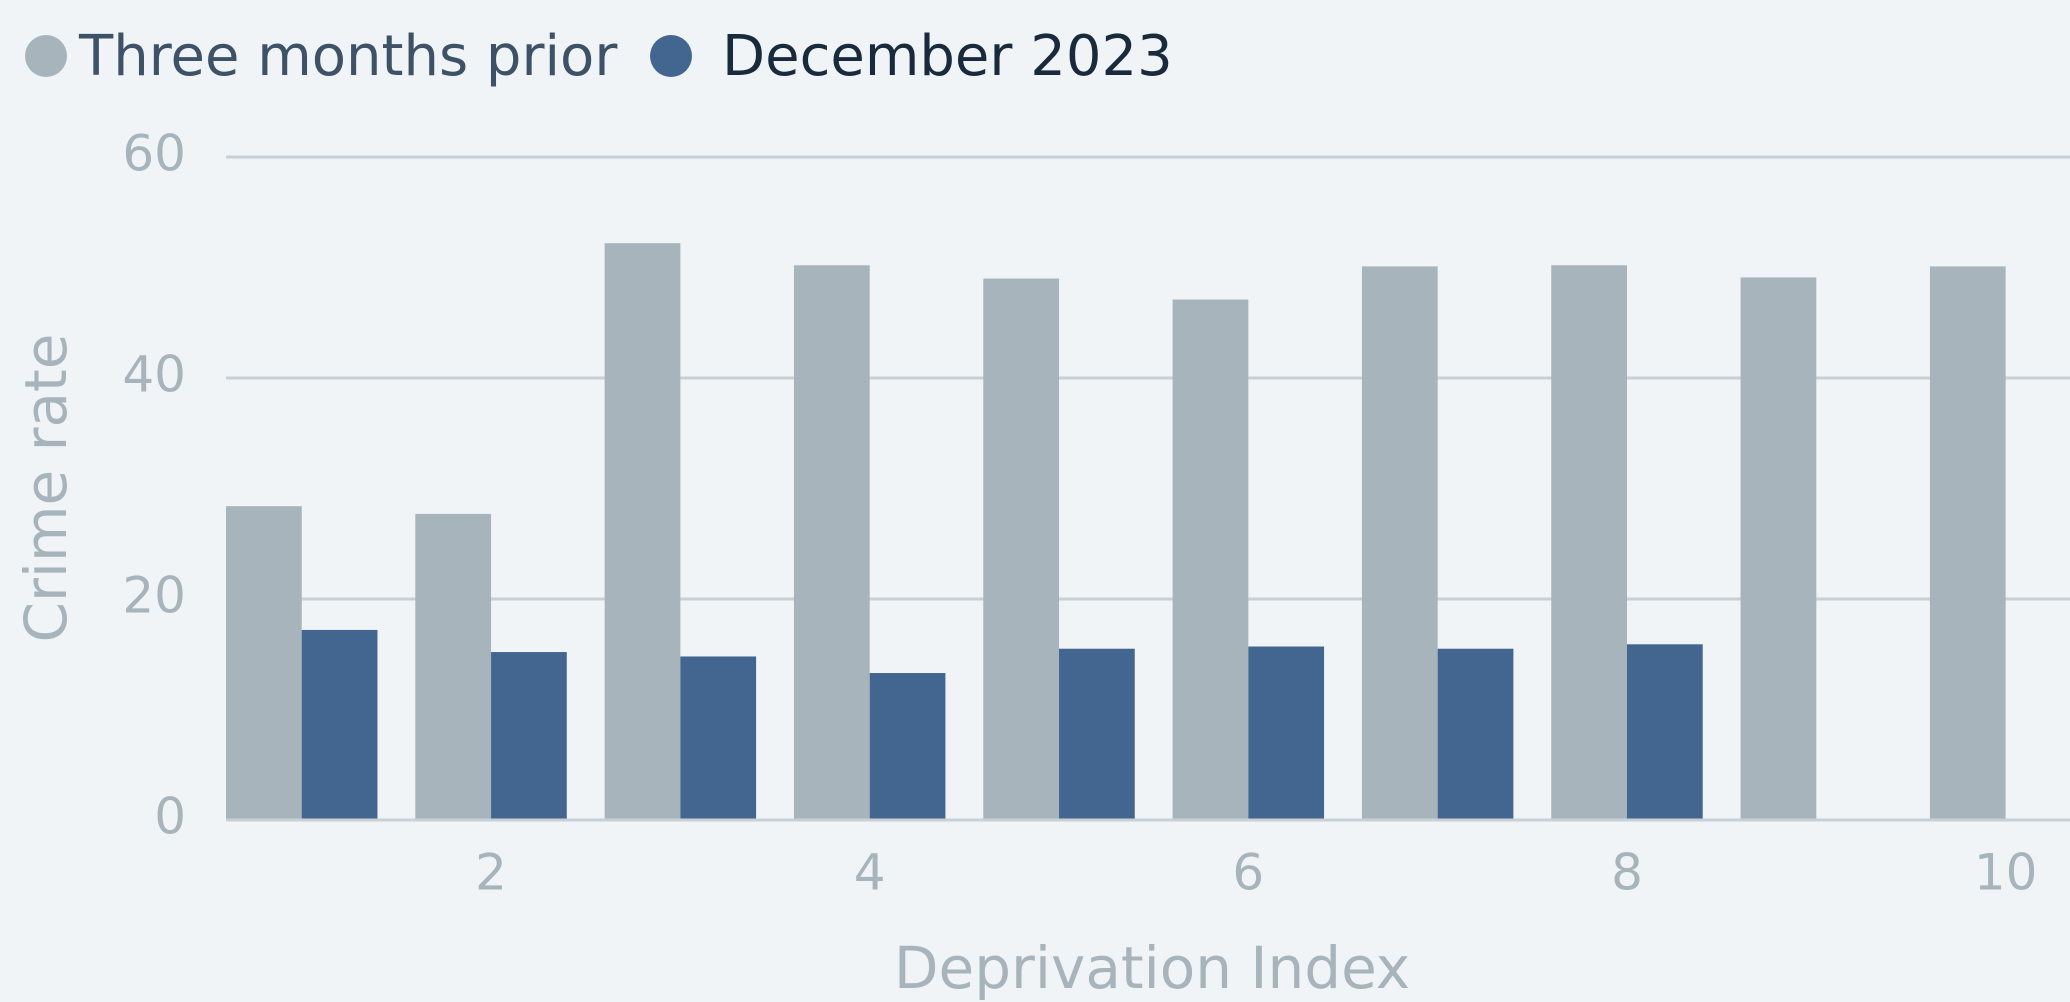 The width and height of the screenshot is (2070, 1002). What do you see at coordinates (2006, 873) in the screenshot?
I see `x-tick-label: 10` at bounding box center [2006, 873].